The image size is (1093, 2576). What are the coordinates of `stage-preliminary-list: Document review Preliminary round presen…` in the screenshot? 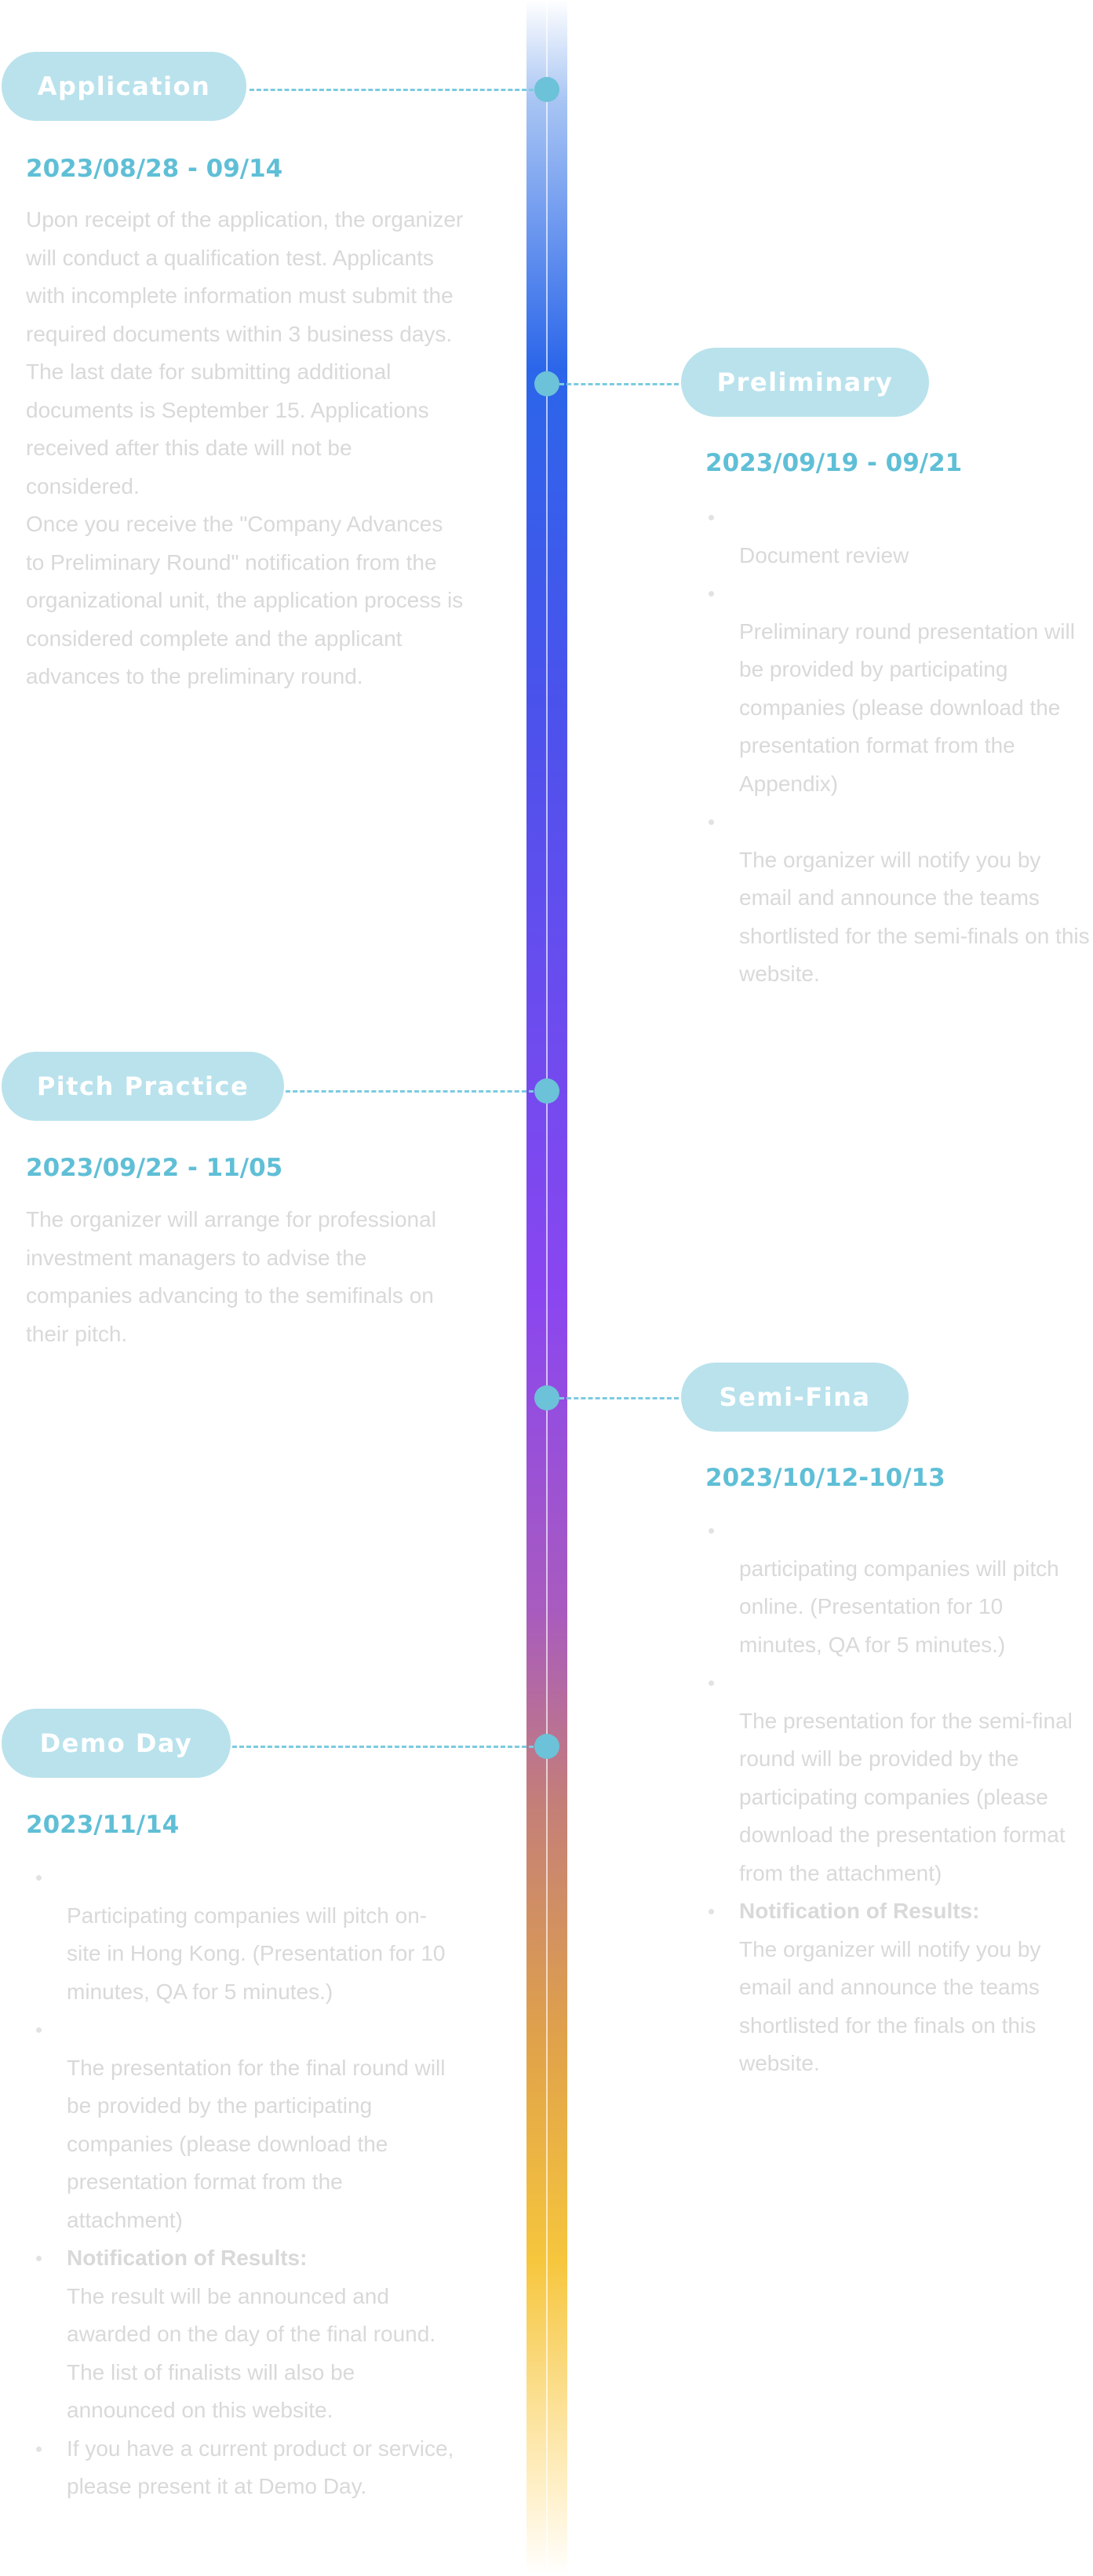 It's located at (898, 746).